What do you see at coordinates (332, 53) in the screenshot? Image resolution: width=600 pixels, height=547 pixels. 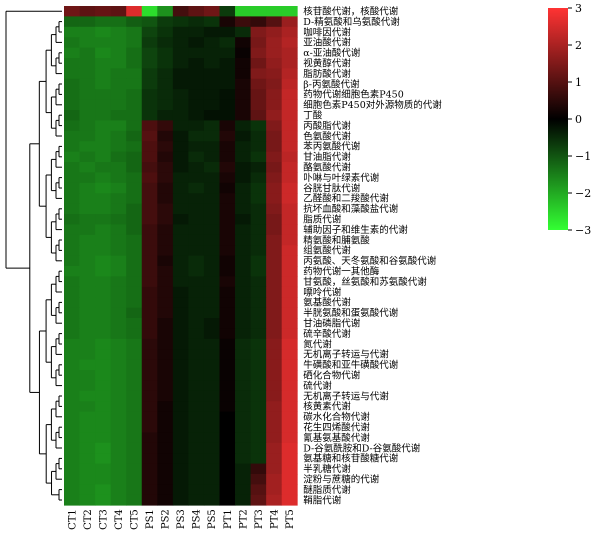 I see `row-label: α-亚油酸代谢` at bounding box center [332, 53].